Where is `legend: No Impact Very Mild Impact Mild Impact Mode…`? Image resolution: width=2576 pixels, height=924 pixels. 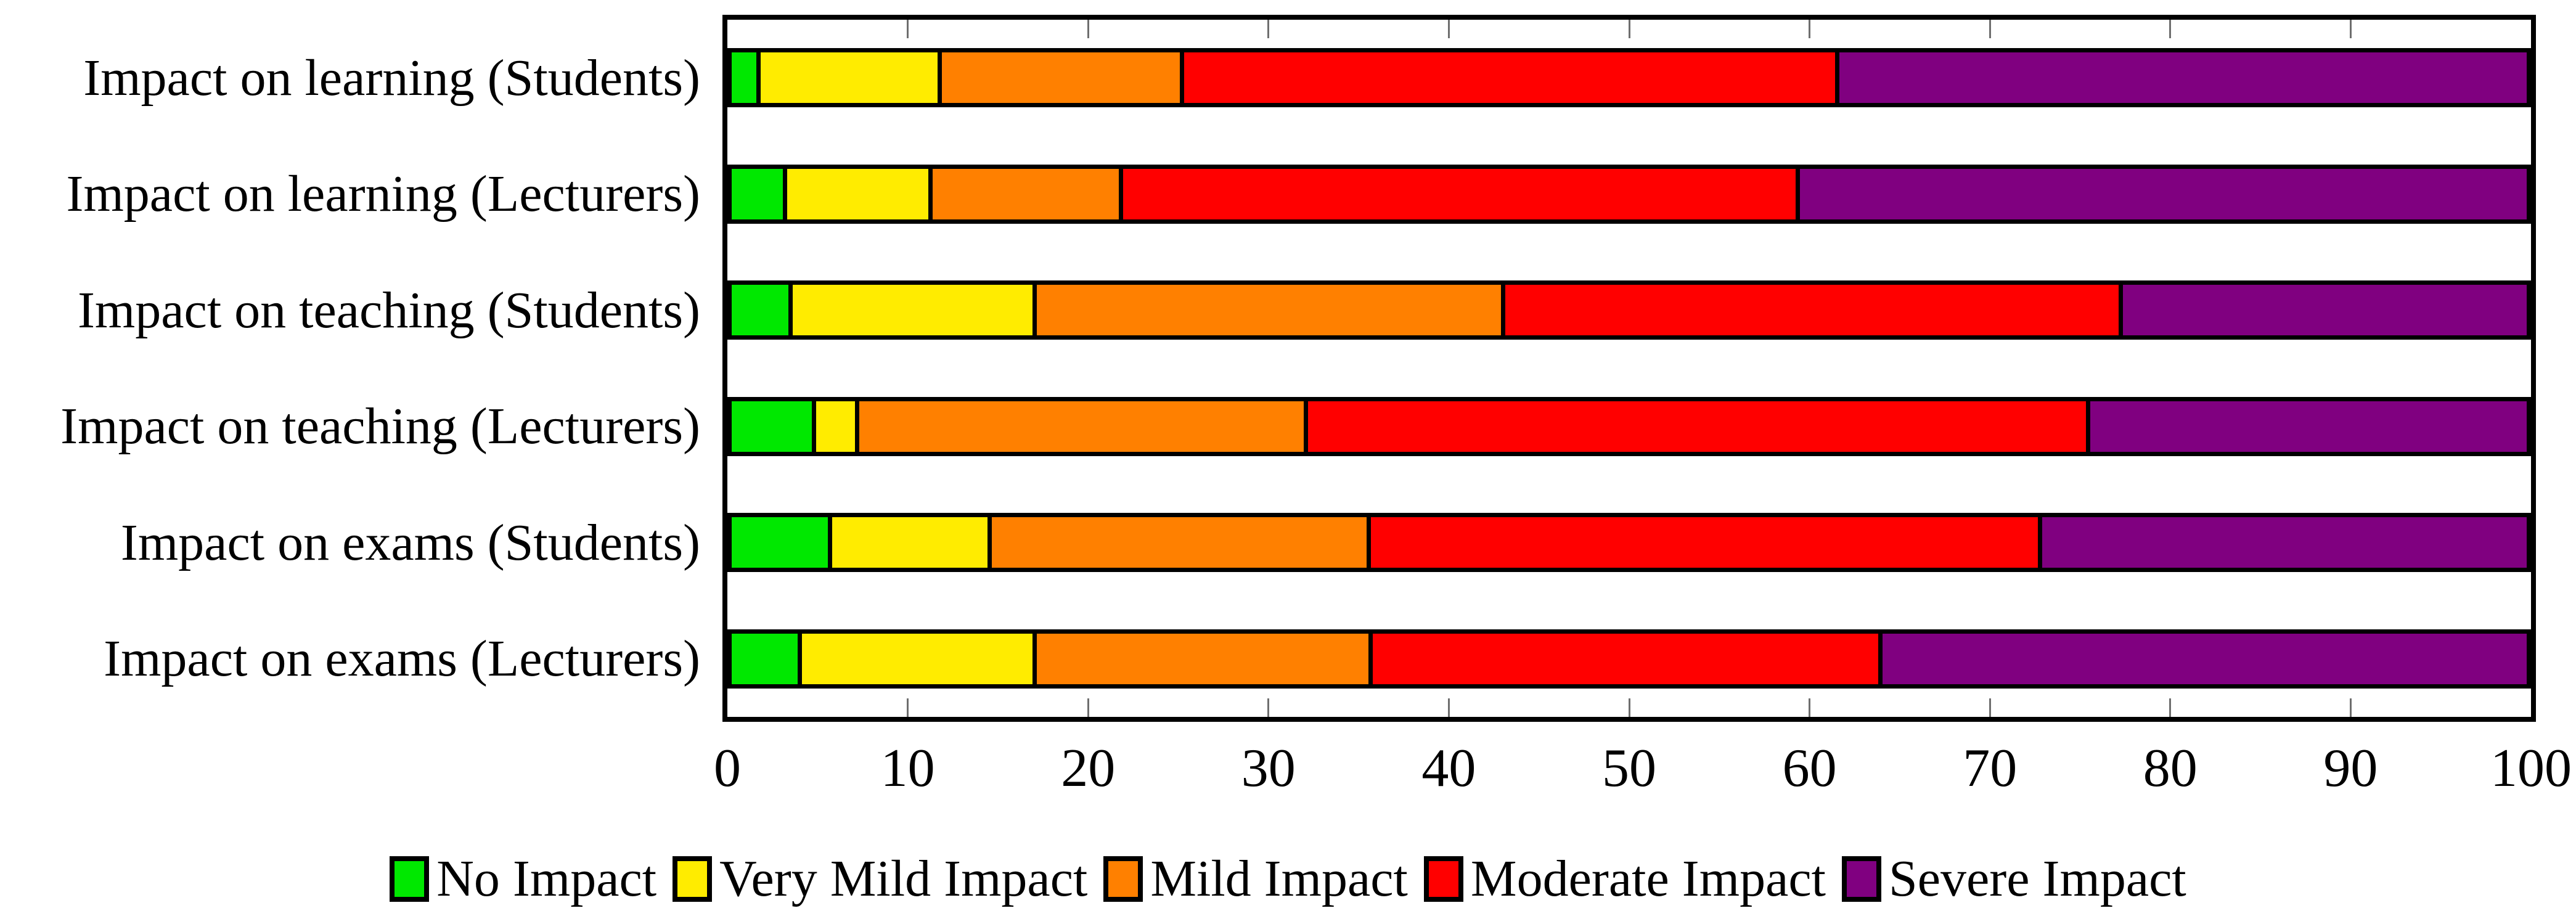
legend: No Impact Very Mild Impact Mild Impact Mode… is located at coordinates (1288, 878).